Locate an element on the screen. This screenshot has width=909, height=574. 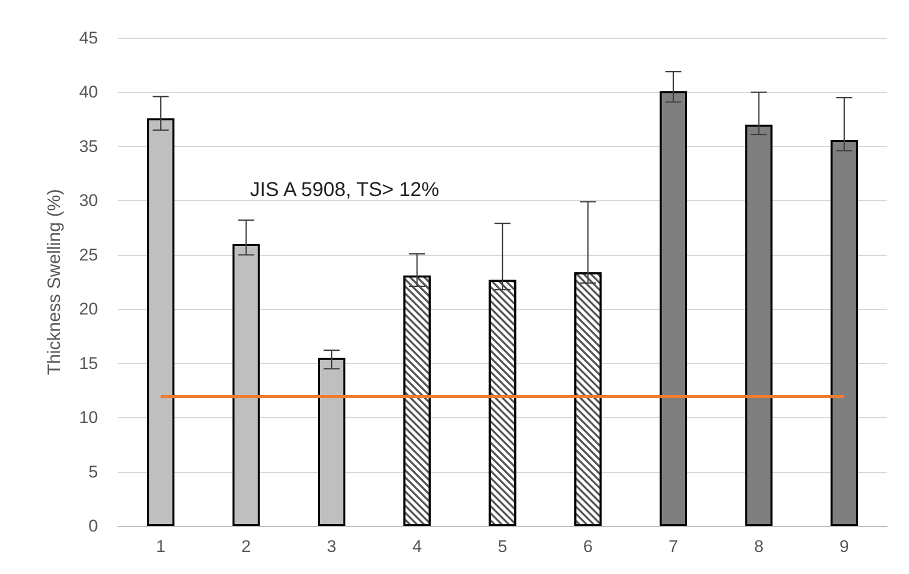
y-tick-label: 25 is located at coordinates (88, 254).